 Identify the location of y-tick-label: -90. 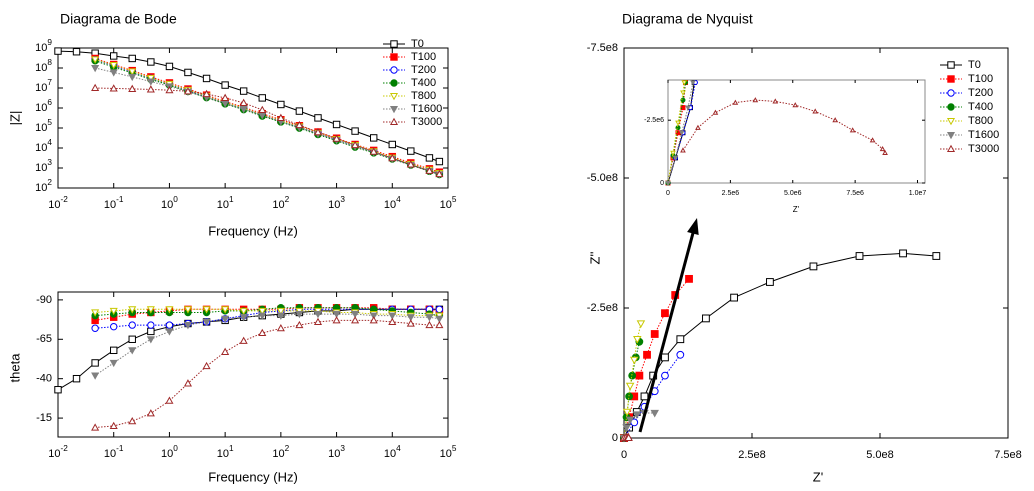
(44, 300).